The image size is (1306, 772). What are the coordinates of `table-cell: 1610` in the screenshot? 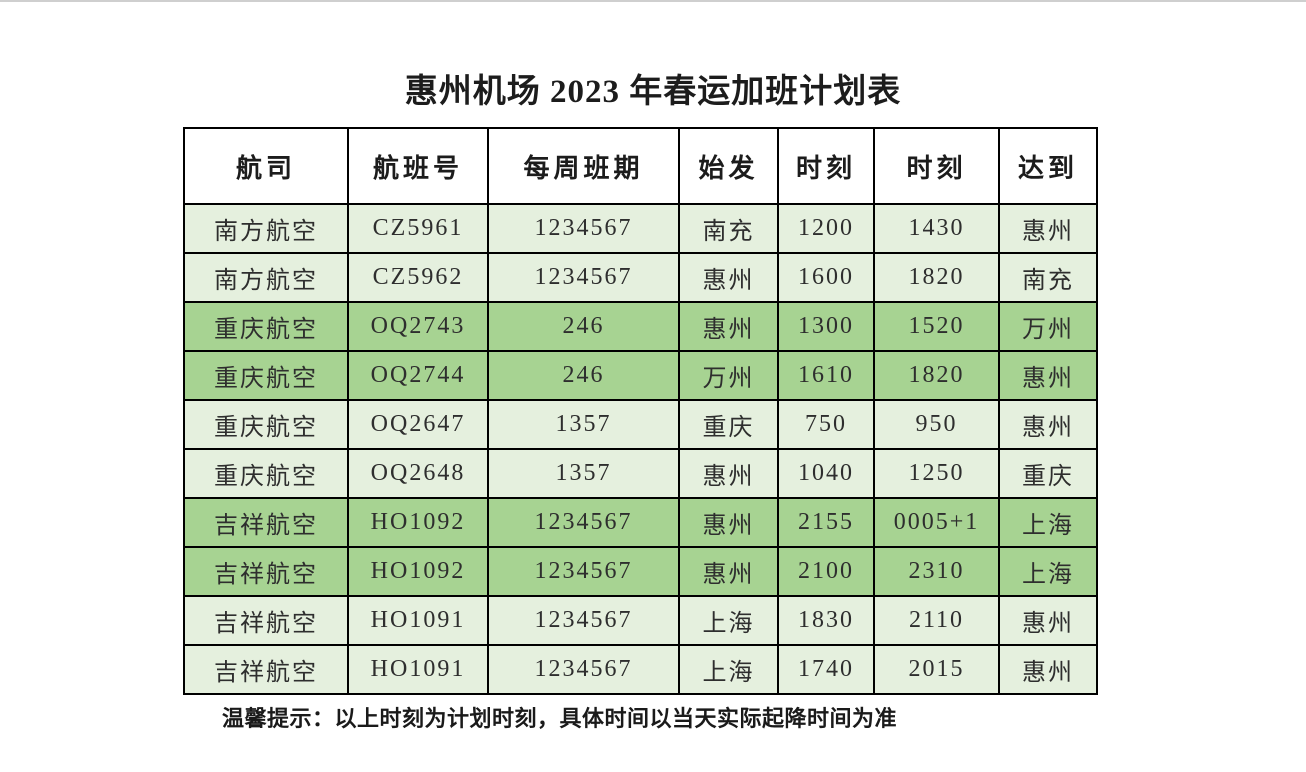 It's located at (826, 375).